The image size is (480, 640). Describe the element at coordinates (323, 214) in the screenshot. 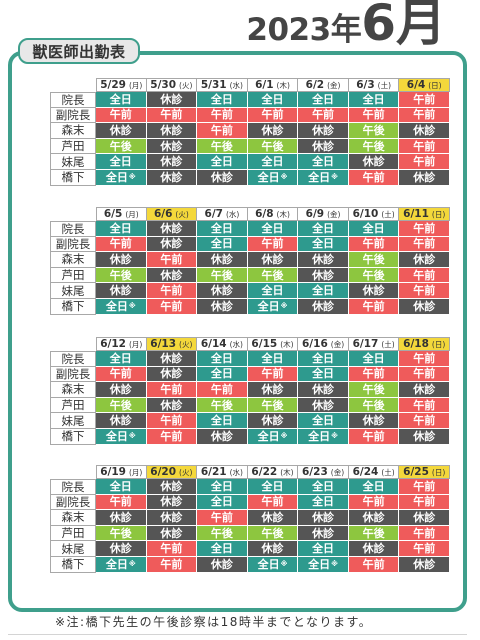

I see `date-header-cell: 6/9 (金)` at that location.